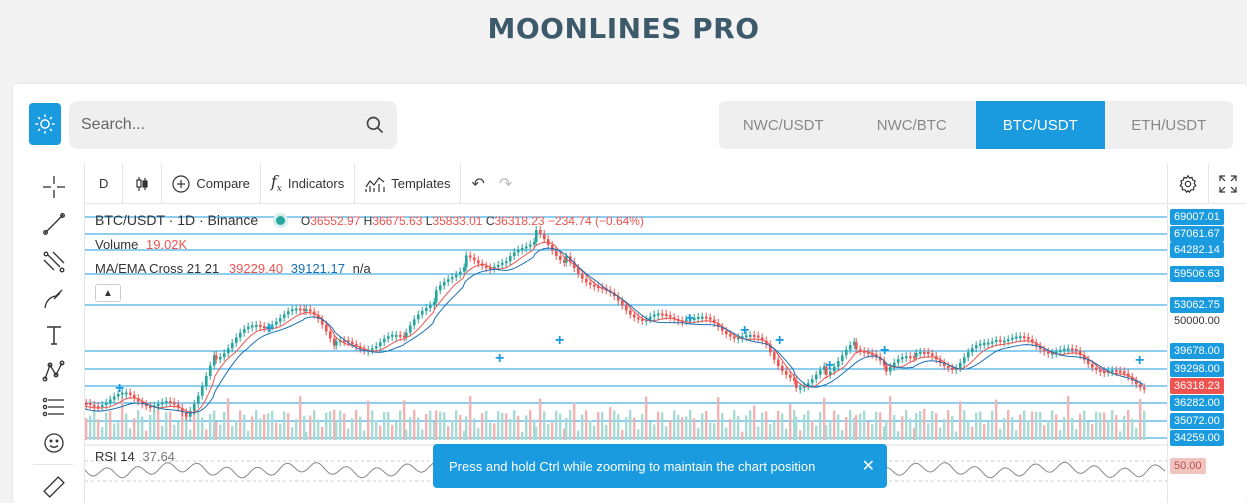 This screenshot has width=1247, height=503. Describe the element at coordinates (54, 407) in the screenshot. I see `prediction-tool-icon` at that location.